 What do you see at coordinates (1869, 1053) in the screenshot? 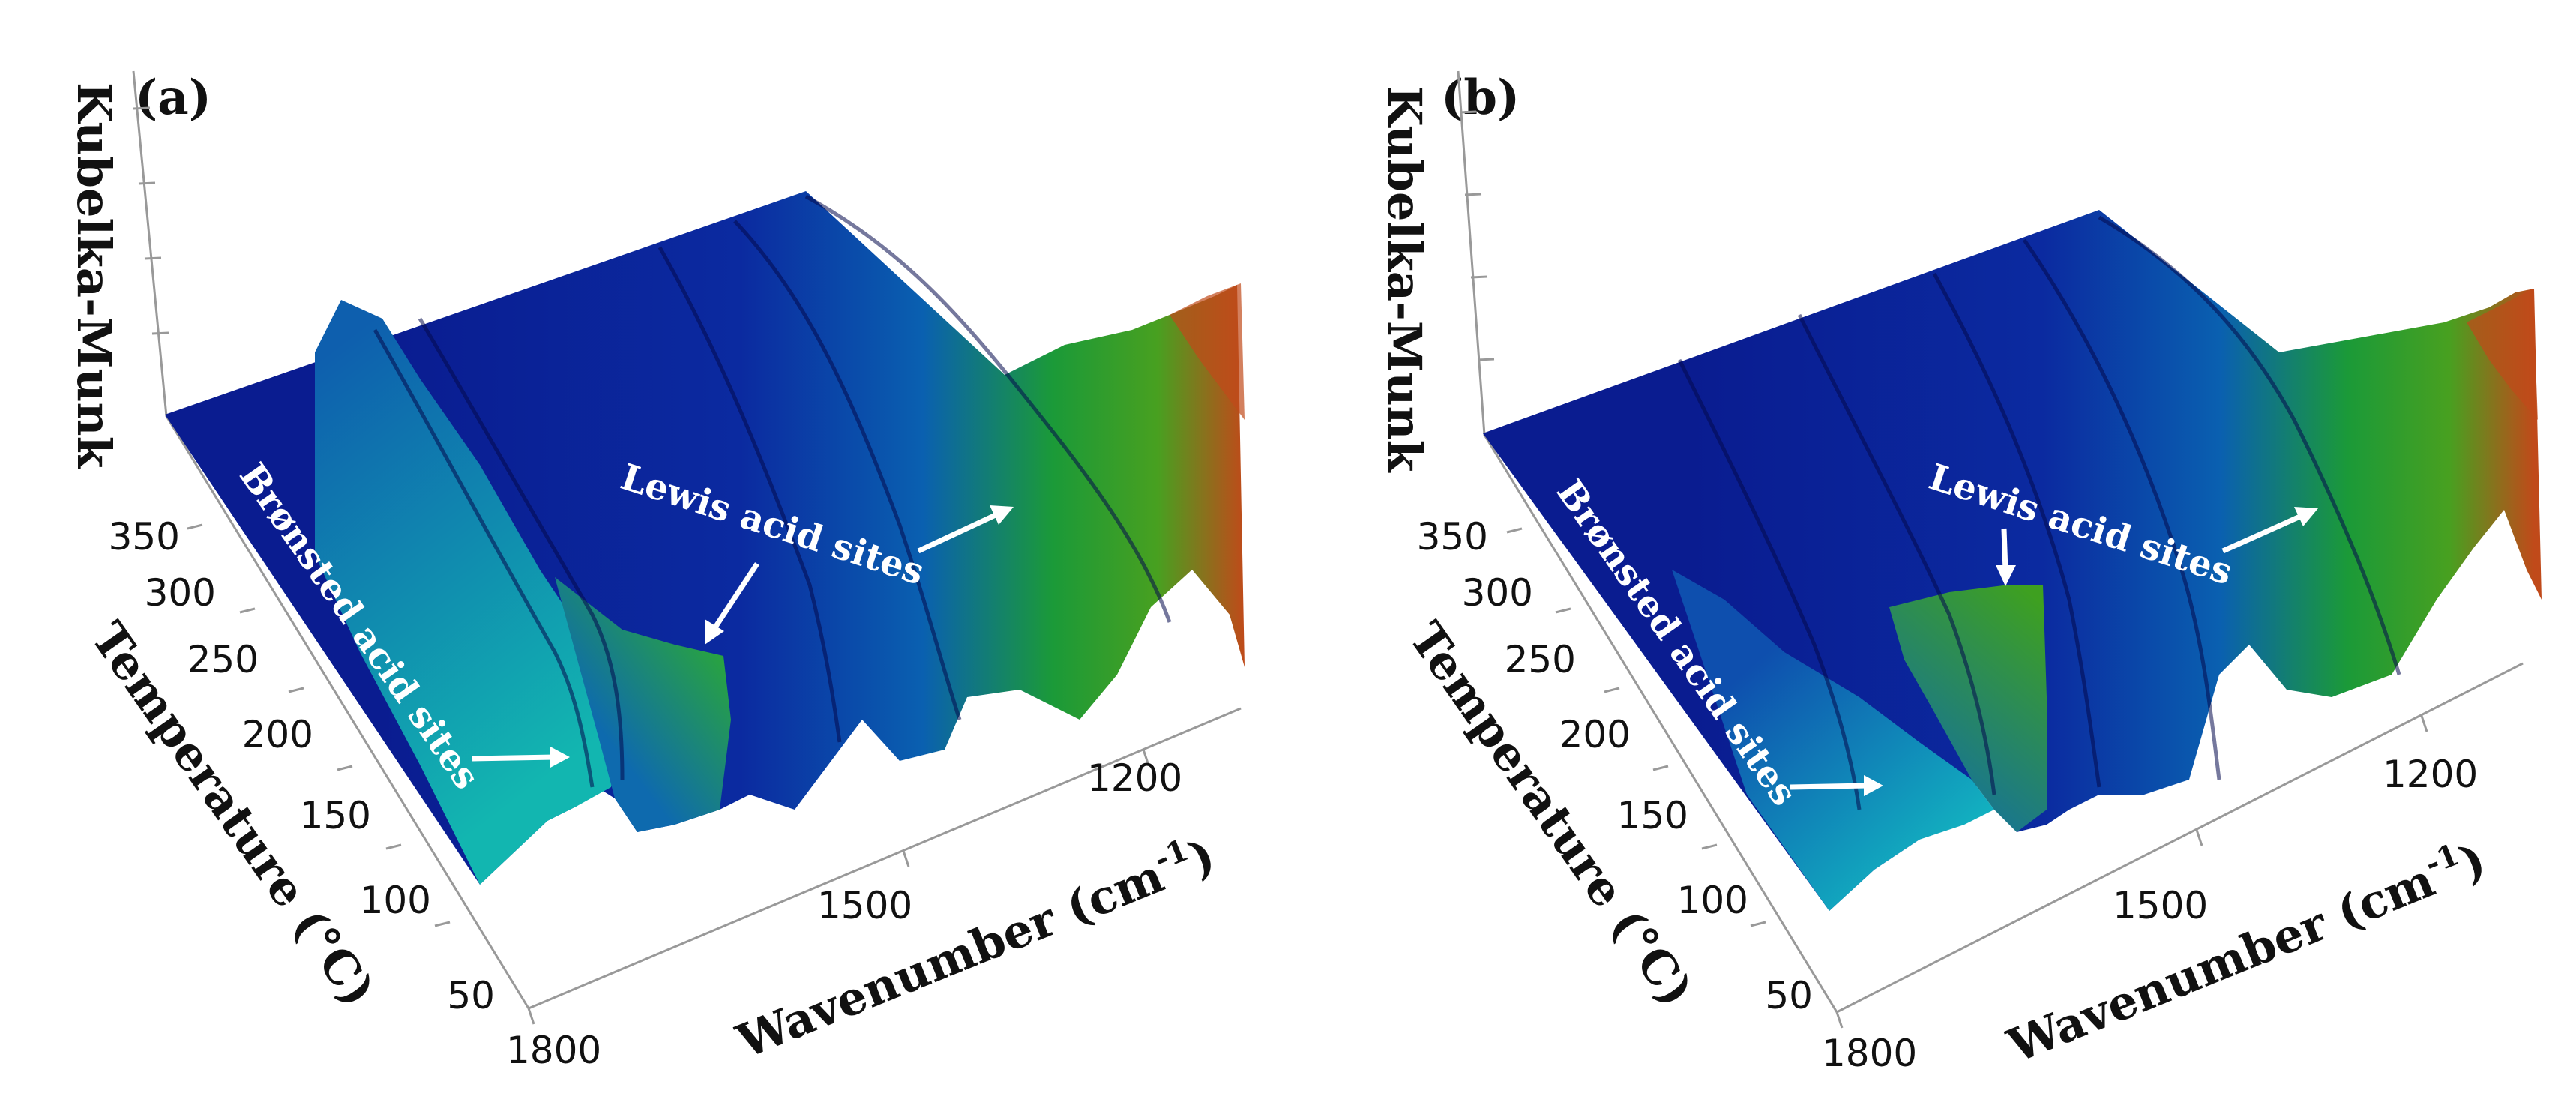
I see `panel-b-wave-tick: 1800` at bounding box center [1869, 1053].